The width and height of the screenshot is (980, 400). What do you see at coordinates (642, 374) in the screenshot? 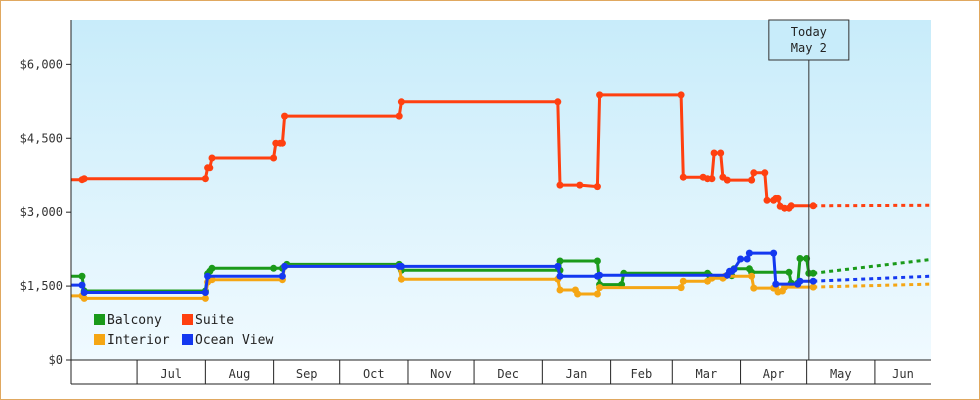
I see `x-tick-label-feb: Feb` at bounding box center [642, 374].